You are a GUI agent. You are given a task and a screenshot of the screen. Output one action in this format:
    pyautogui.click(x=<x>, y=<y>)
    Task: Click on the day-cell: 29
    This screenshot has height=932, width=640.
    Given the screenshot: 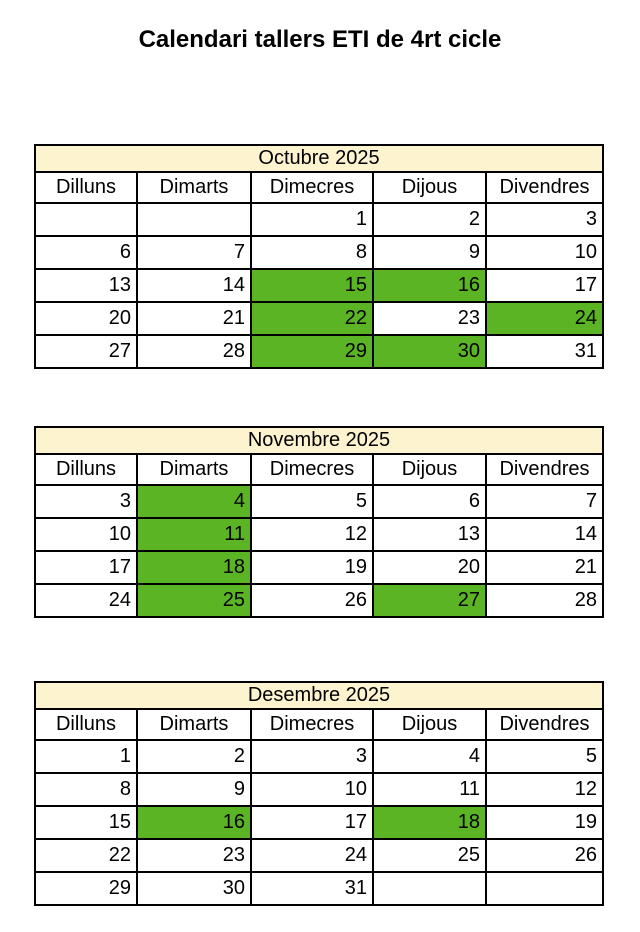 What is the action you would take?
    pyautogui.click(x=86, y=888)
    